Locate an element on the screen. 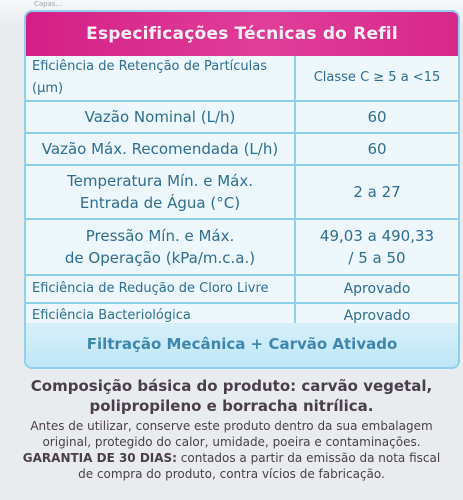 The width and height of the screenshot is (463, 500). table-row: Vazão Nominal (L/h) 60 is located at coordinates (242, 117).